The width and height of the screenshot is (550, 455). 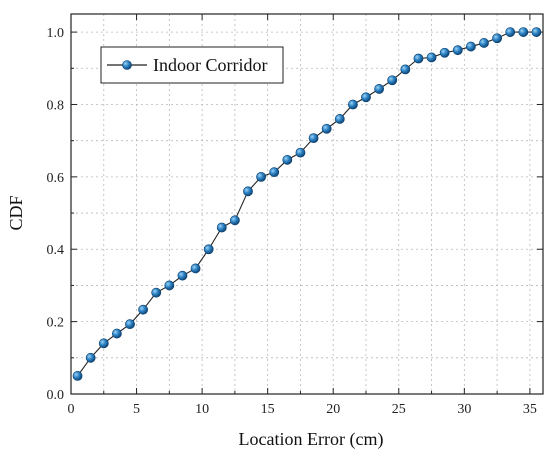 What do you see at coordinates (56, 395) in the screenshot?
I see `y-tick-label: 0.0` at bounding box center [56, 395].